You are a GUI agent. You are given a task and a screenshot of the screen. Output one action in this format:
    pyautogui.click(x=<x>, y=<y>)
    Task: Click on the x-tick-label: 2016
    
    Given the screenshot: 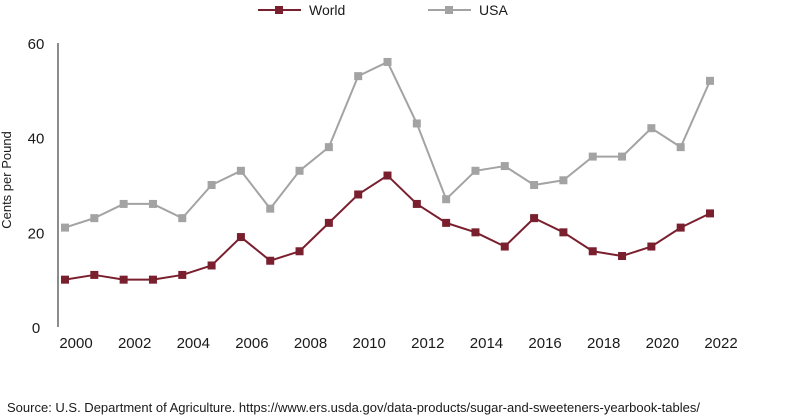 What is the action you would take?
    pyautogui.click(x=544, y=343)
    